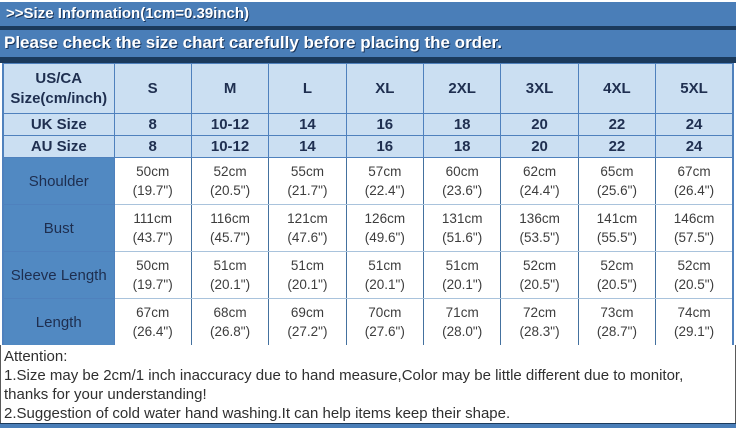  What do you see at coordinates (617, 181) in the screenshot?
I see `shoulder-value: 65cm (25.6")` at bounding box center [617, 181].